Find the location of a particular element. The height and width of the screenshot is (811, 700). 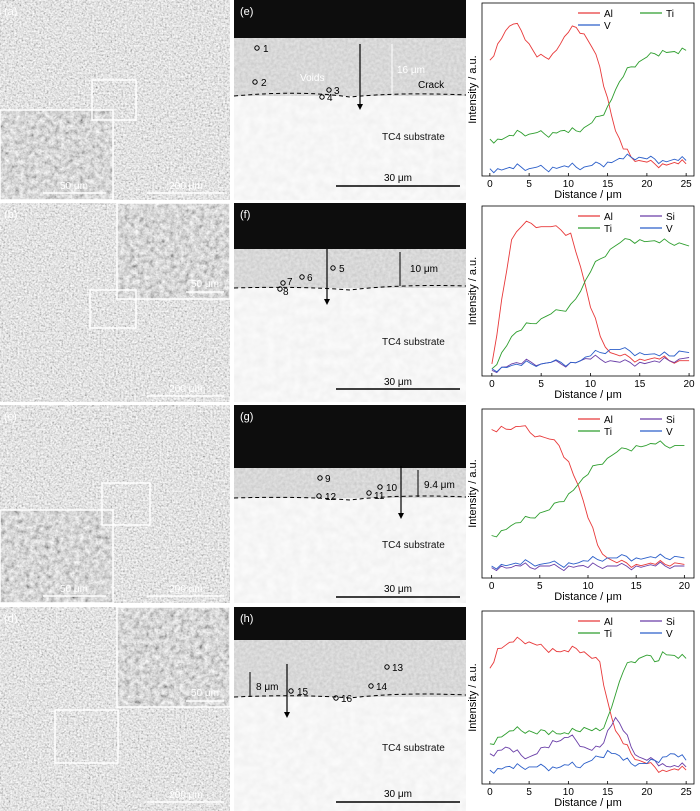

voids-label: Voids is located at coordinates (312, 78).